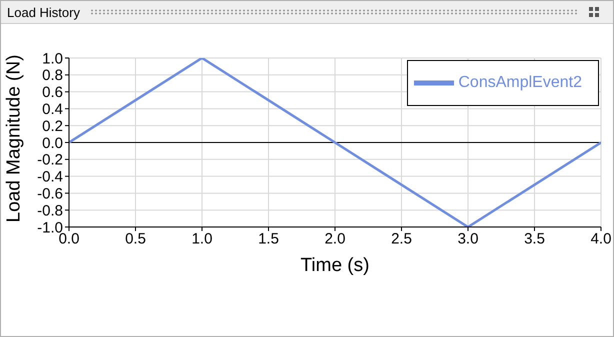 This screenshot has height=337, width=614. Describe the element at coordinates (50, 177) in the screenshot. I see `y-tick-label: -0.4` at that location.